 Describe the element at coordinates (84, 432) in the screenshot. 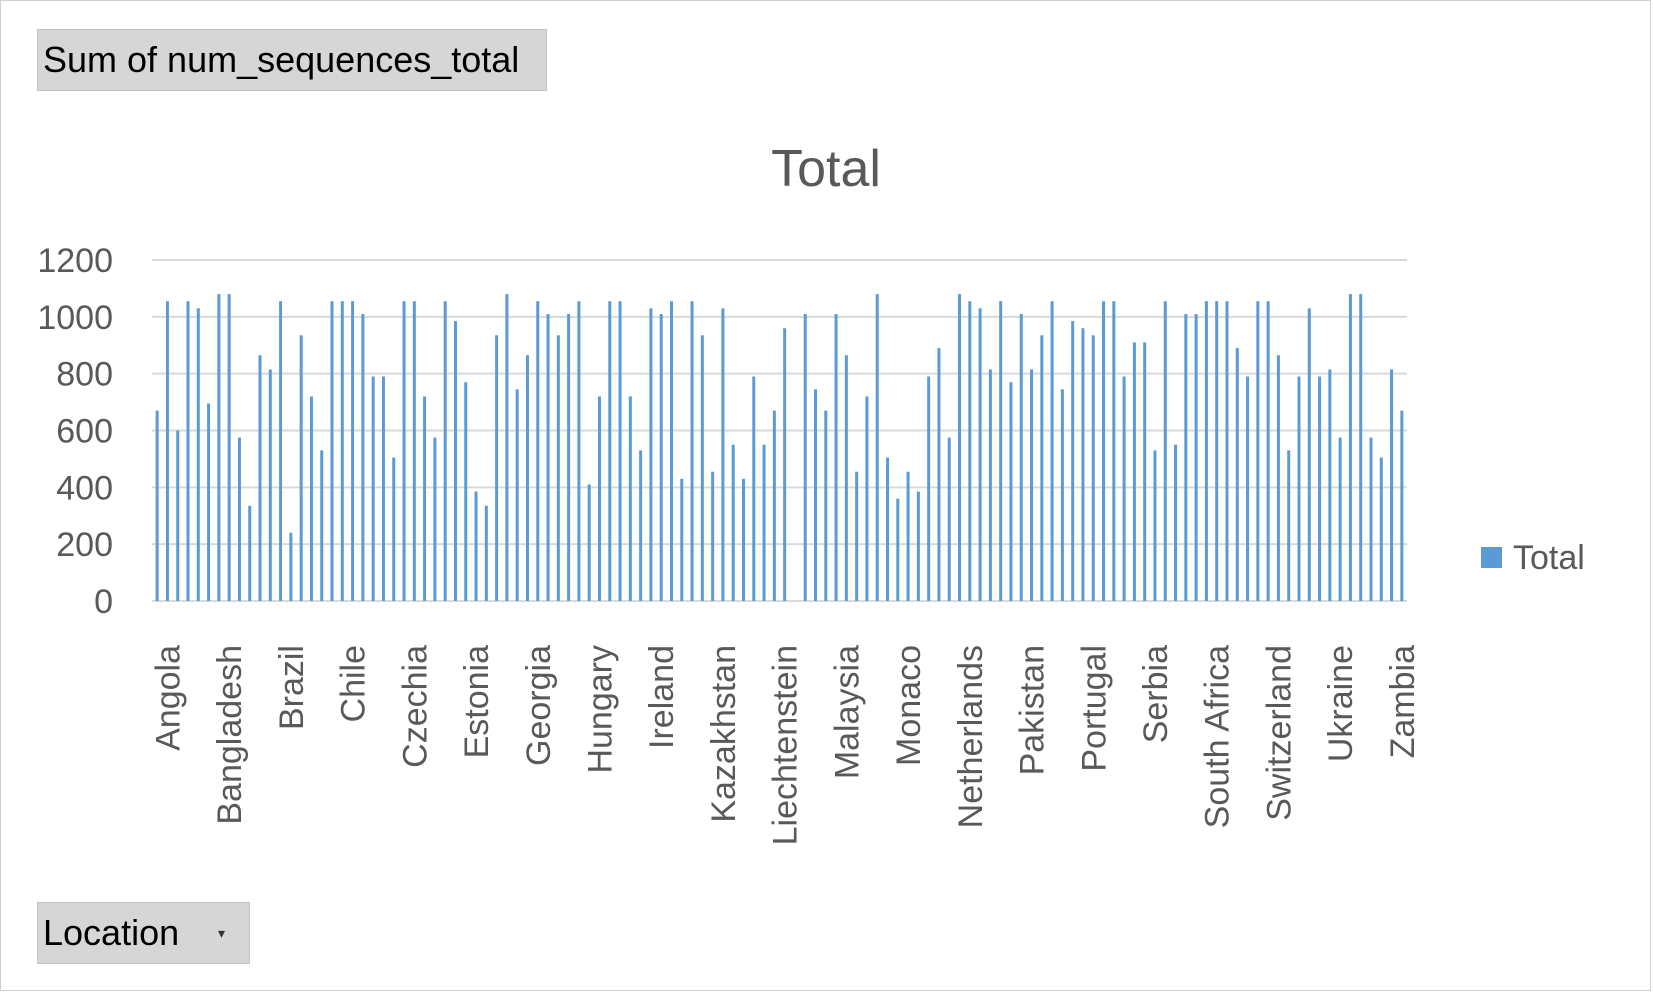

I see `y-tick-label: 600` at that location.